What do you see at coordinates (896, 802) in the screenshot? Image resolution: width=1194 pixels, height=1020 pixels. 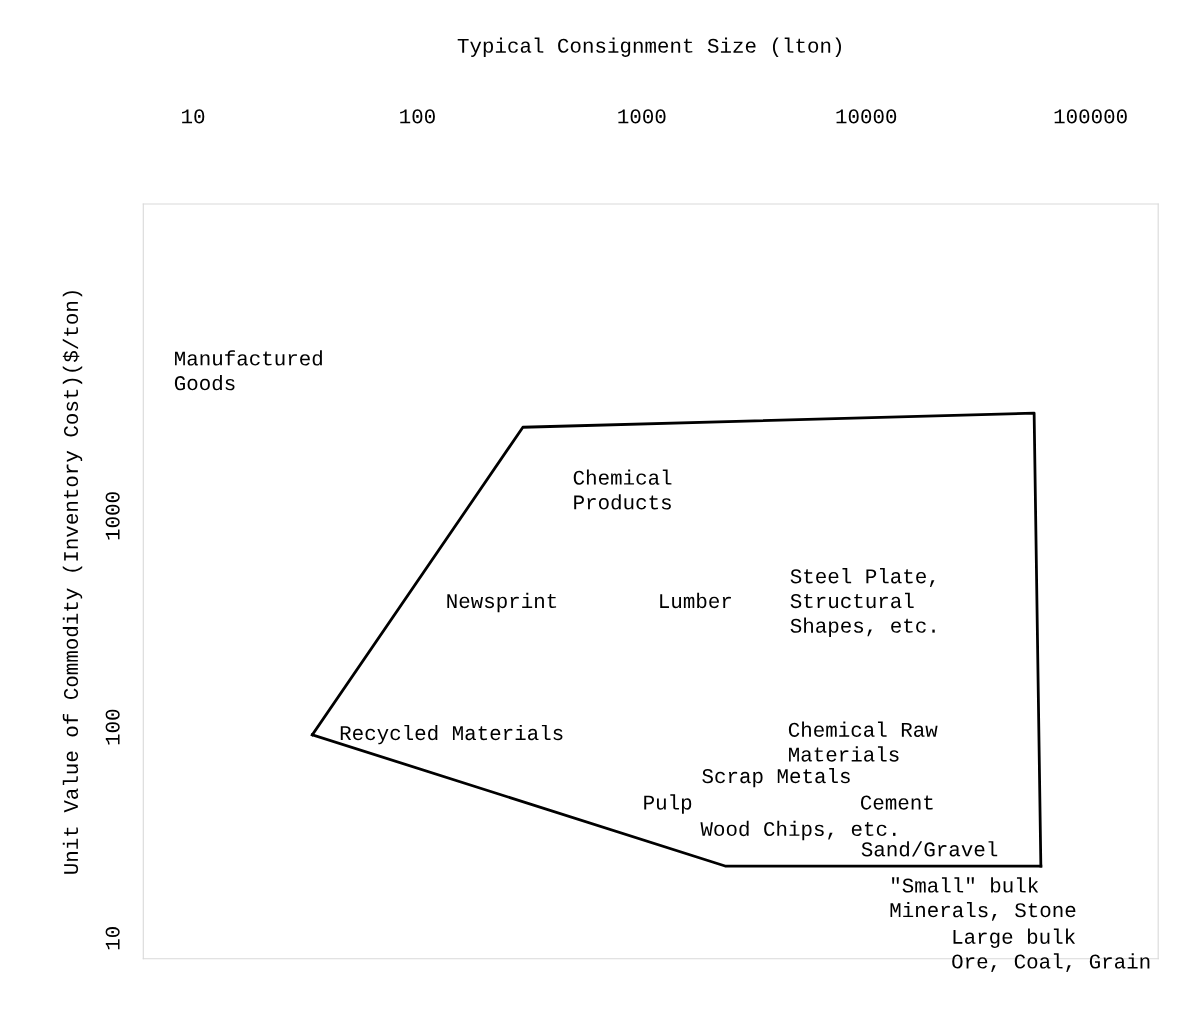 I see `annotation: Cement` at bounding box center [896, 802].